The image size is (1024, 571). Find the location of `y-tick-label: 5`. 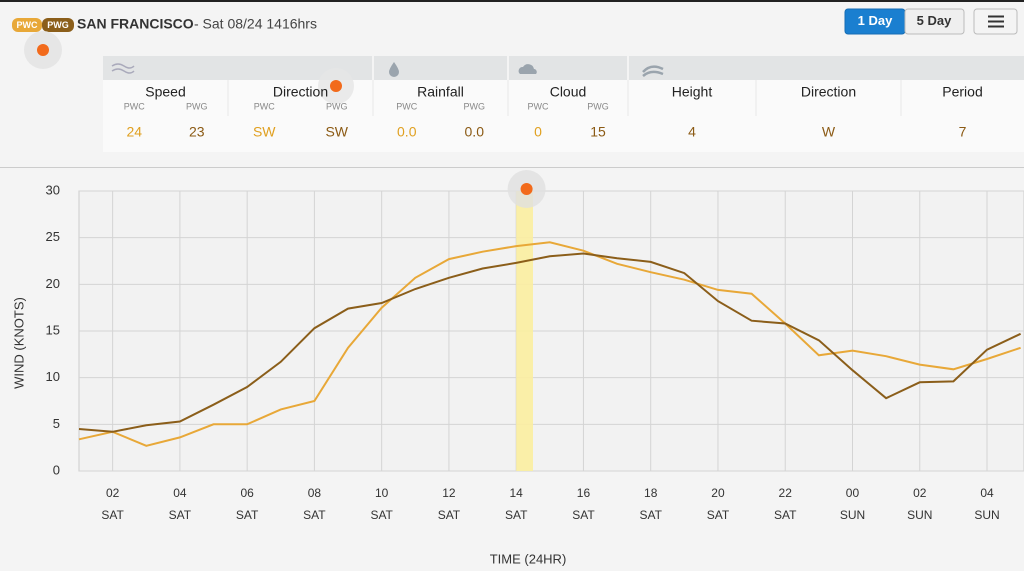

y-tick-label: 5 is located at coordinates (56, 423).